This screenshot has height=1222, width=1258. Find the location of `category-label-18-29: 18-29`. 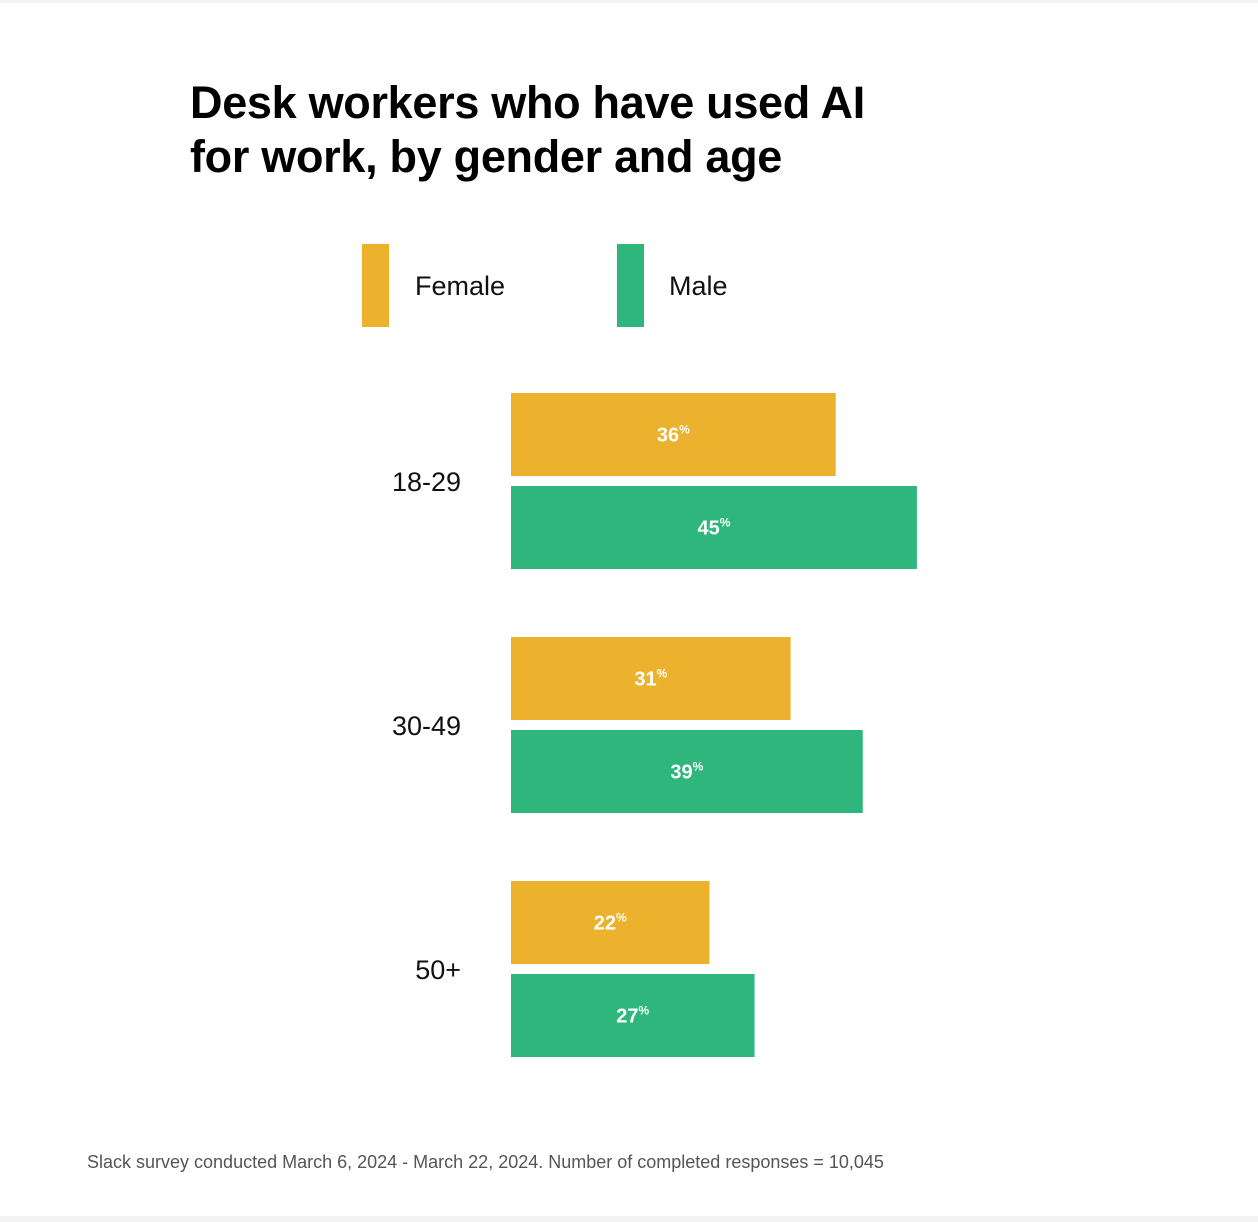

category-label-18-29: 18-29 is located at coordinates (426, 482).